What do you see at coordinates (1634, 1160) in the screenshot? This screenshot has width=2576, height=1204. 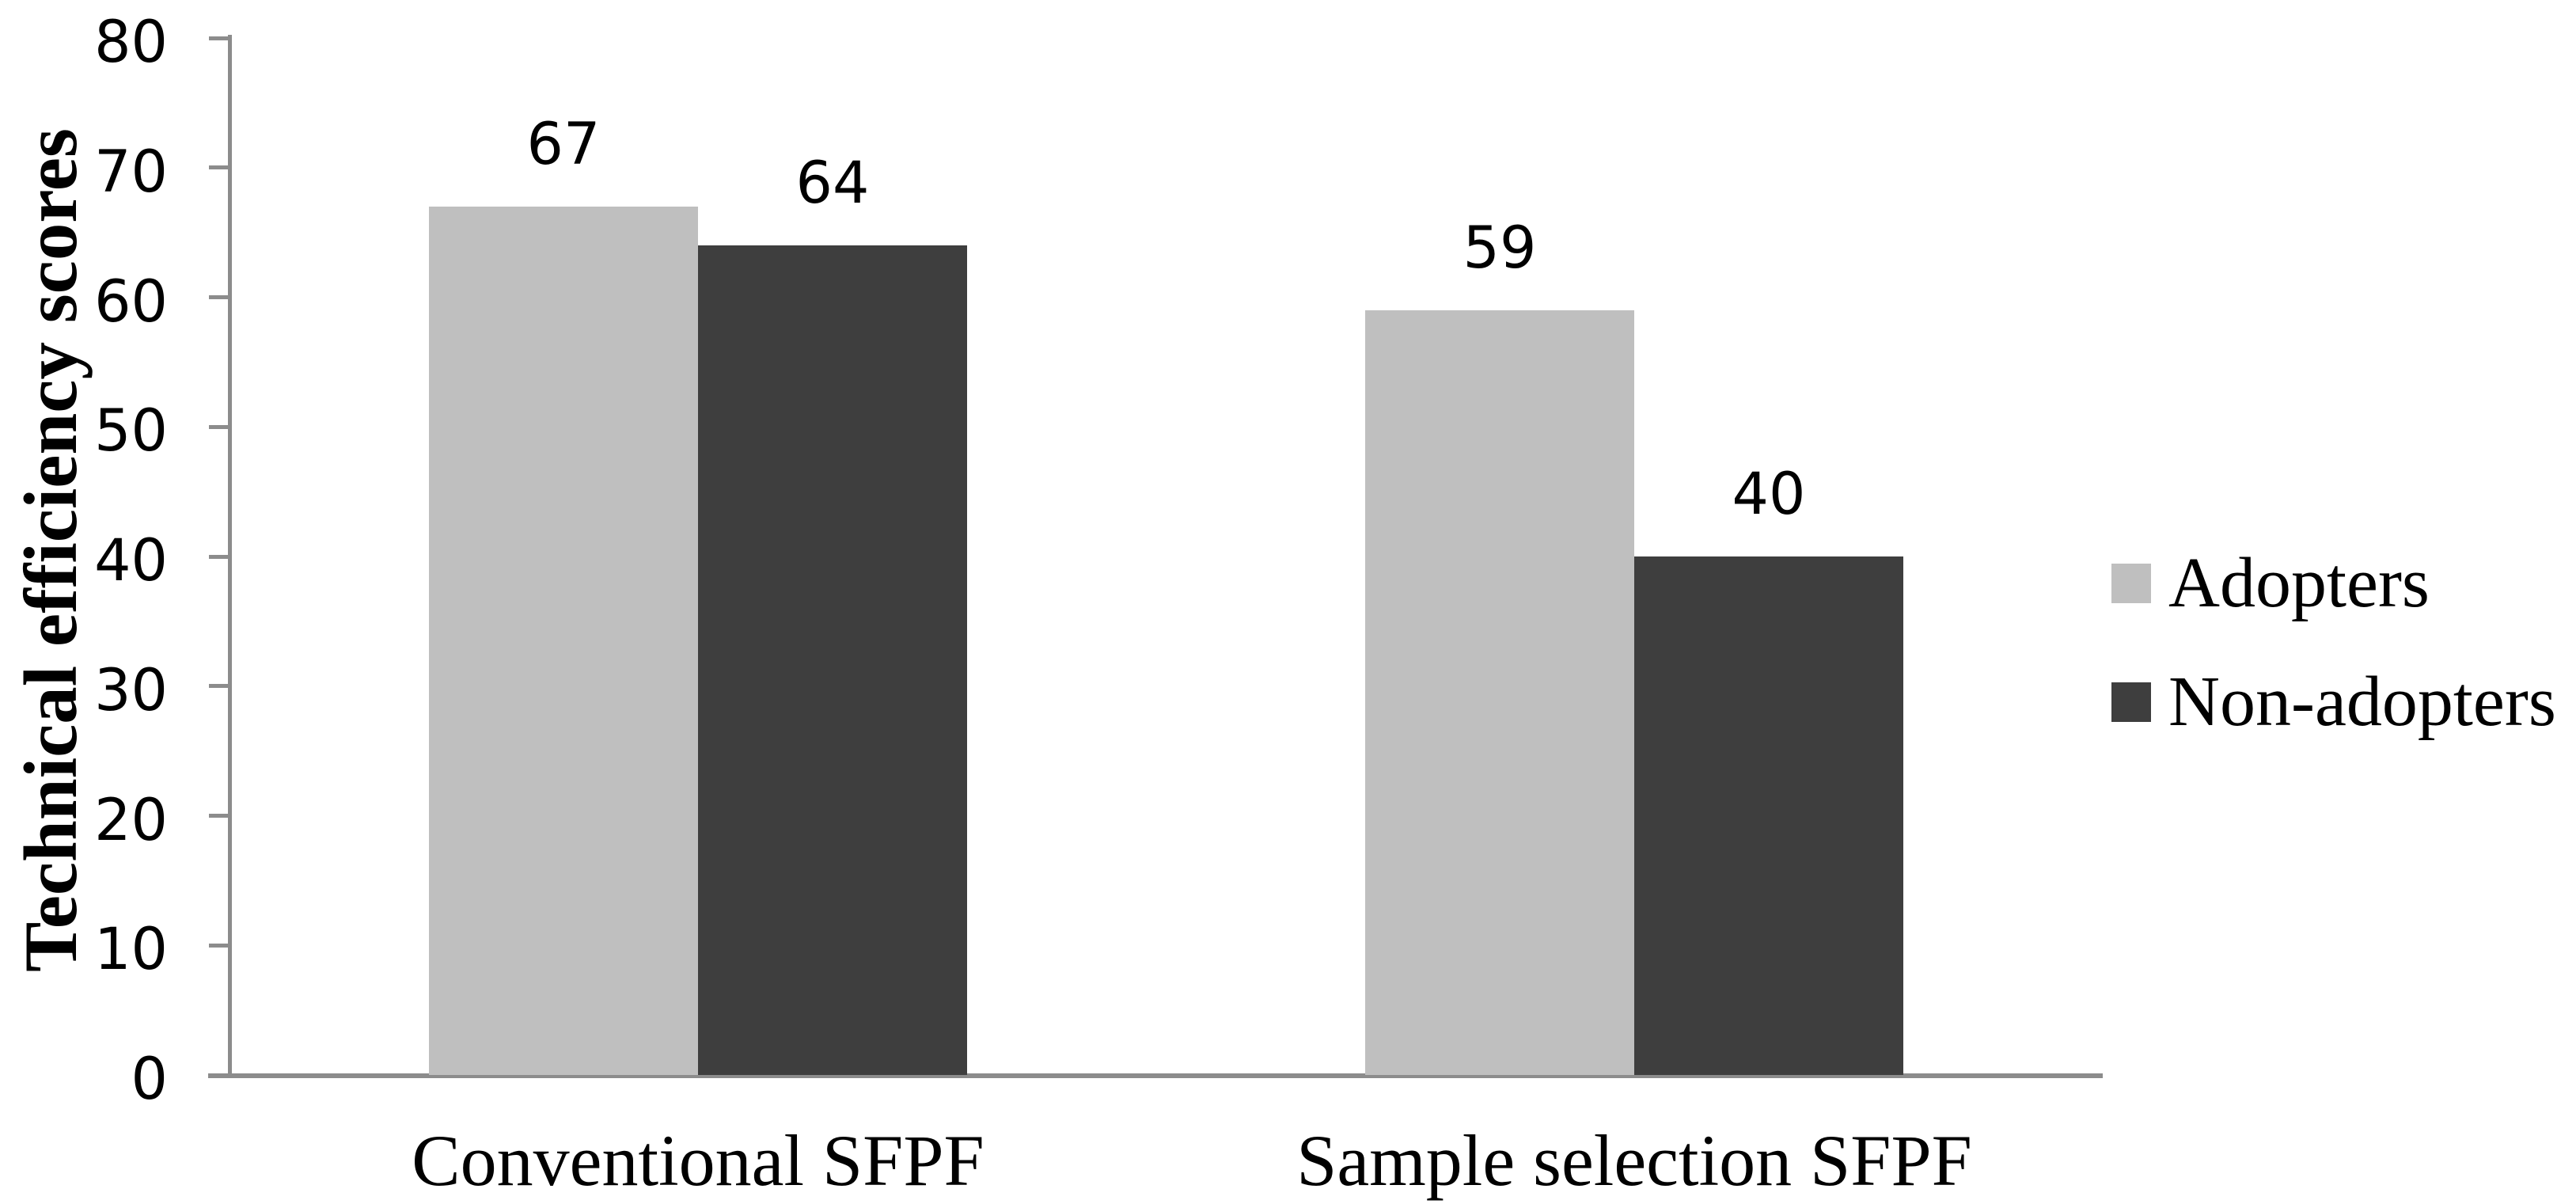 I see `category-label-2: Sample selection SFPF` at bounding box center [1634, 1160].